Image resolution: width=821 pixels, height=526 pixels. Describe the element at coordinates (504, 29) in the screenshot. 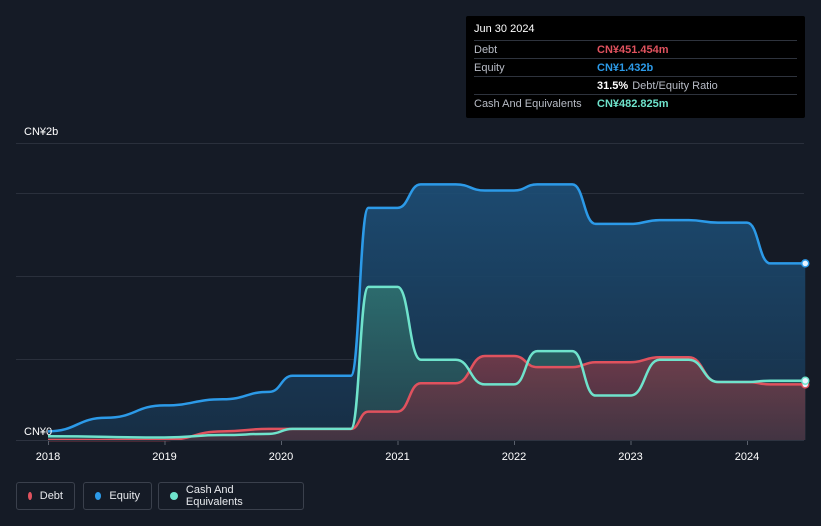

I see `tooltip-date: Jun 30 2024` at that location.